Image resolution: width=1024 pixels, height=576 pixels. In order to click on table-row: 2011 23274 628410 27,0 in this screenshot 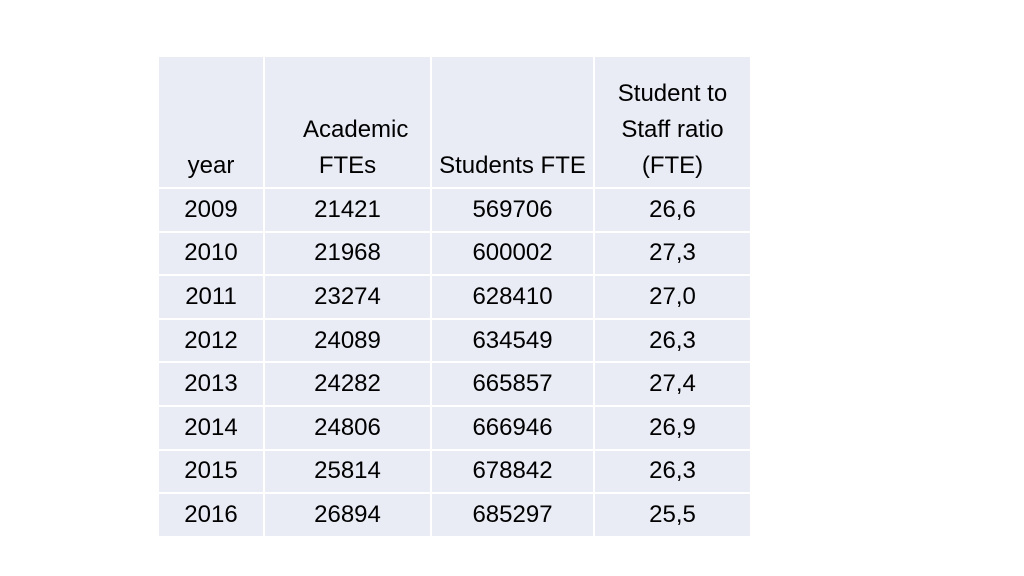, I will do `click(454, 297)`.